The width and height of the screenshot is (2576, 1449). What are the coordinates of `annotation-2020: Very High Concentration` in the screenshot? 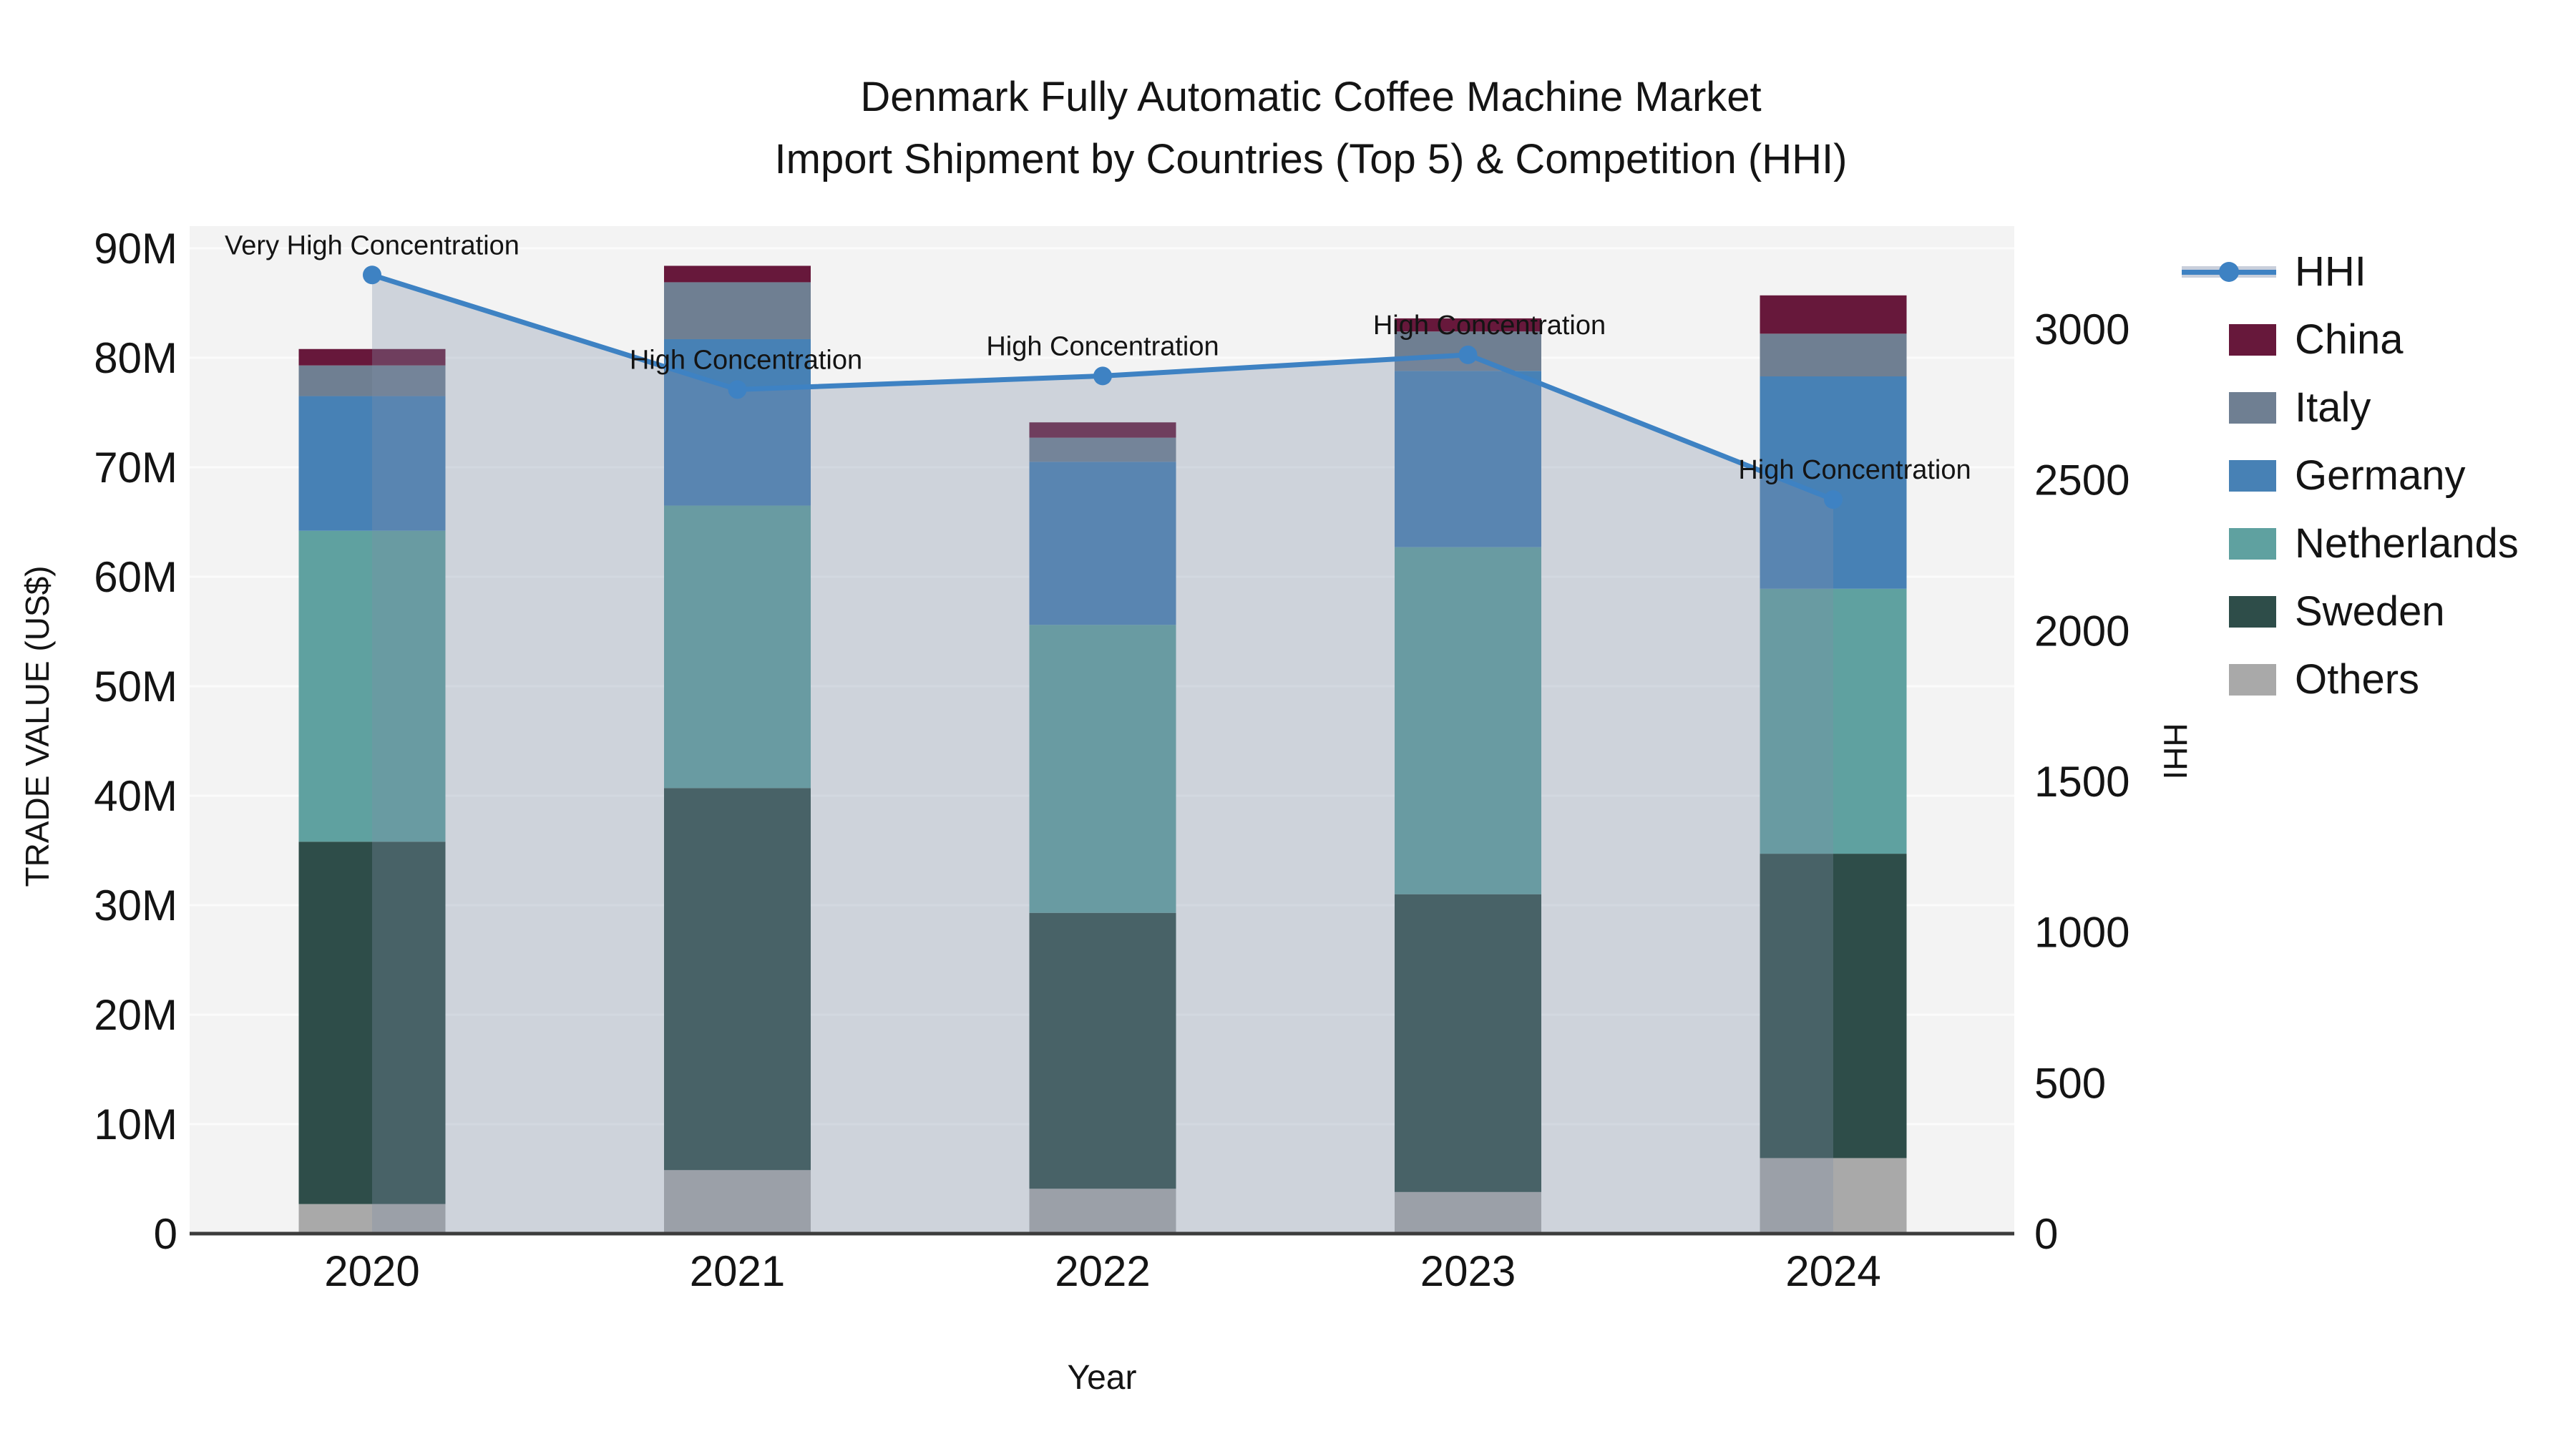 It's located at (372, 245).